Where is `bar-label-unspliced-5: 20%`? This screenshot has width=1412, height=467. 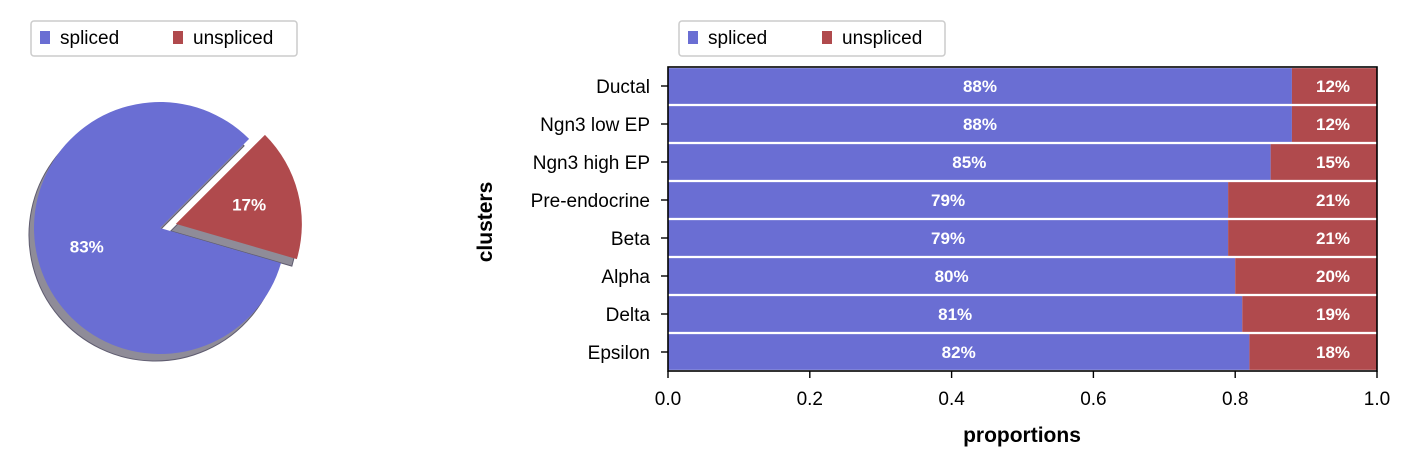 bar-label-unspliced-5: 20% is located at coordinates (1333, 276).